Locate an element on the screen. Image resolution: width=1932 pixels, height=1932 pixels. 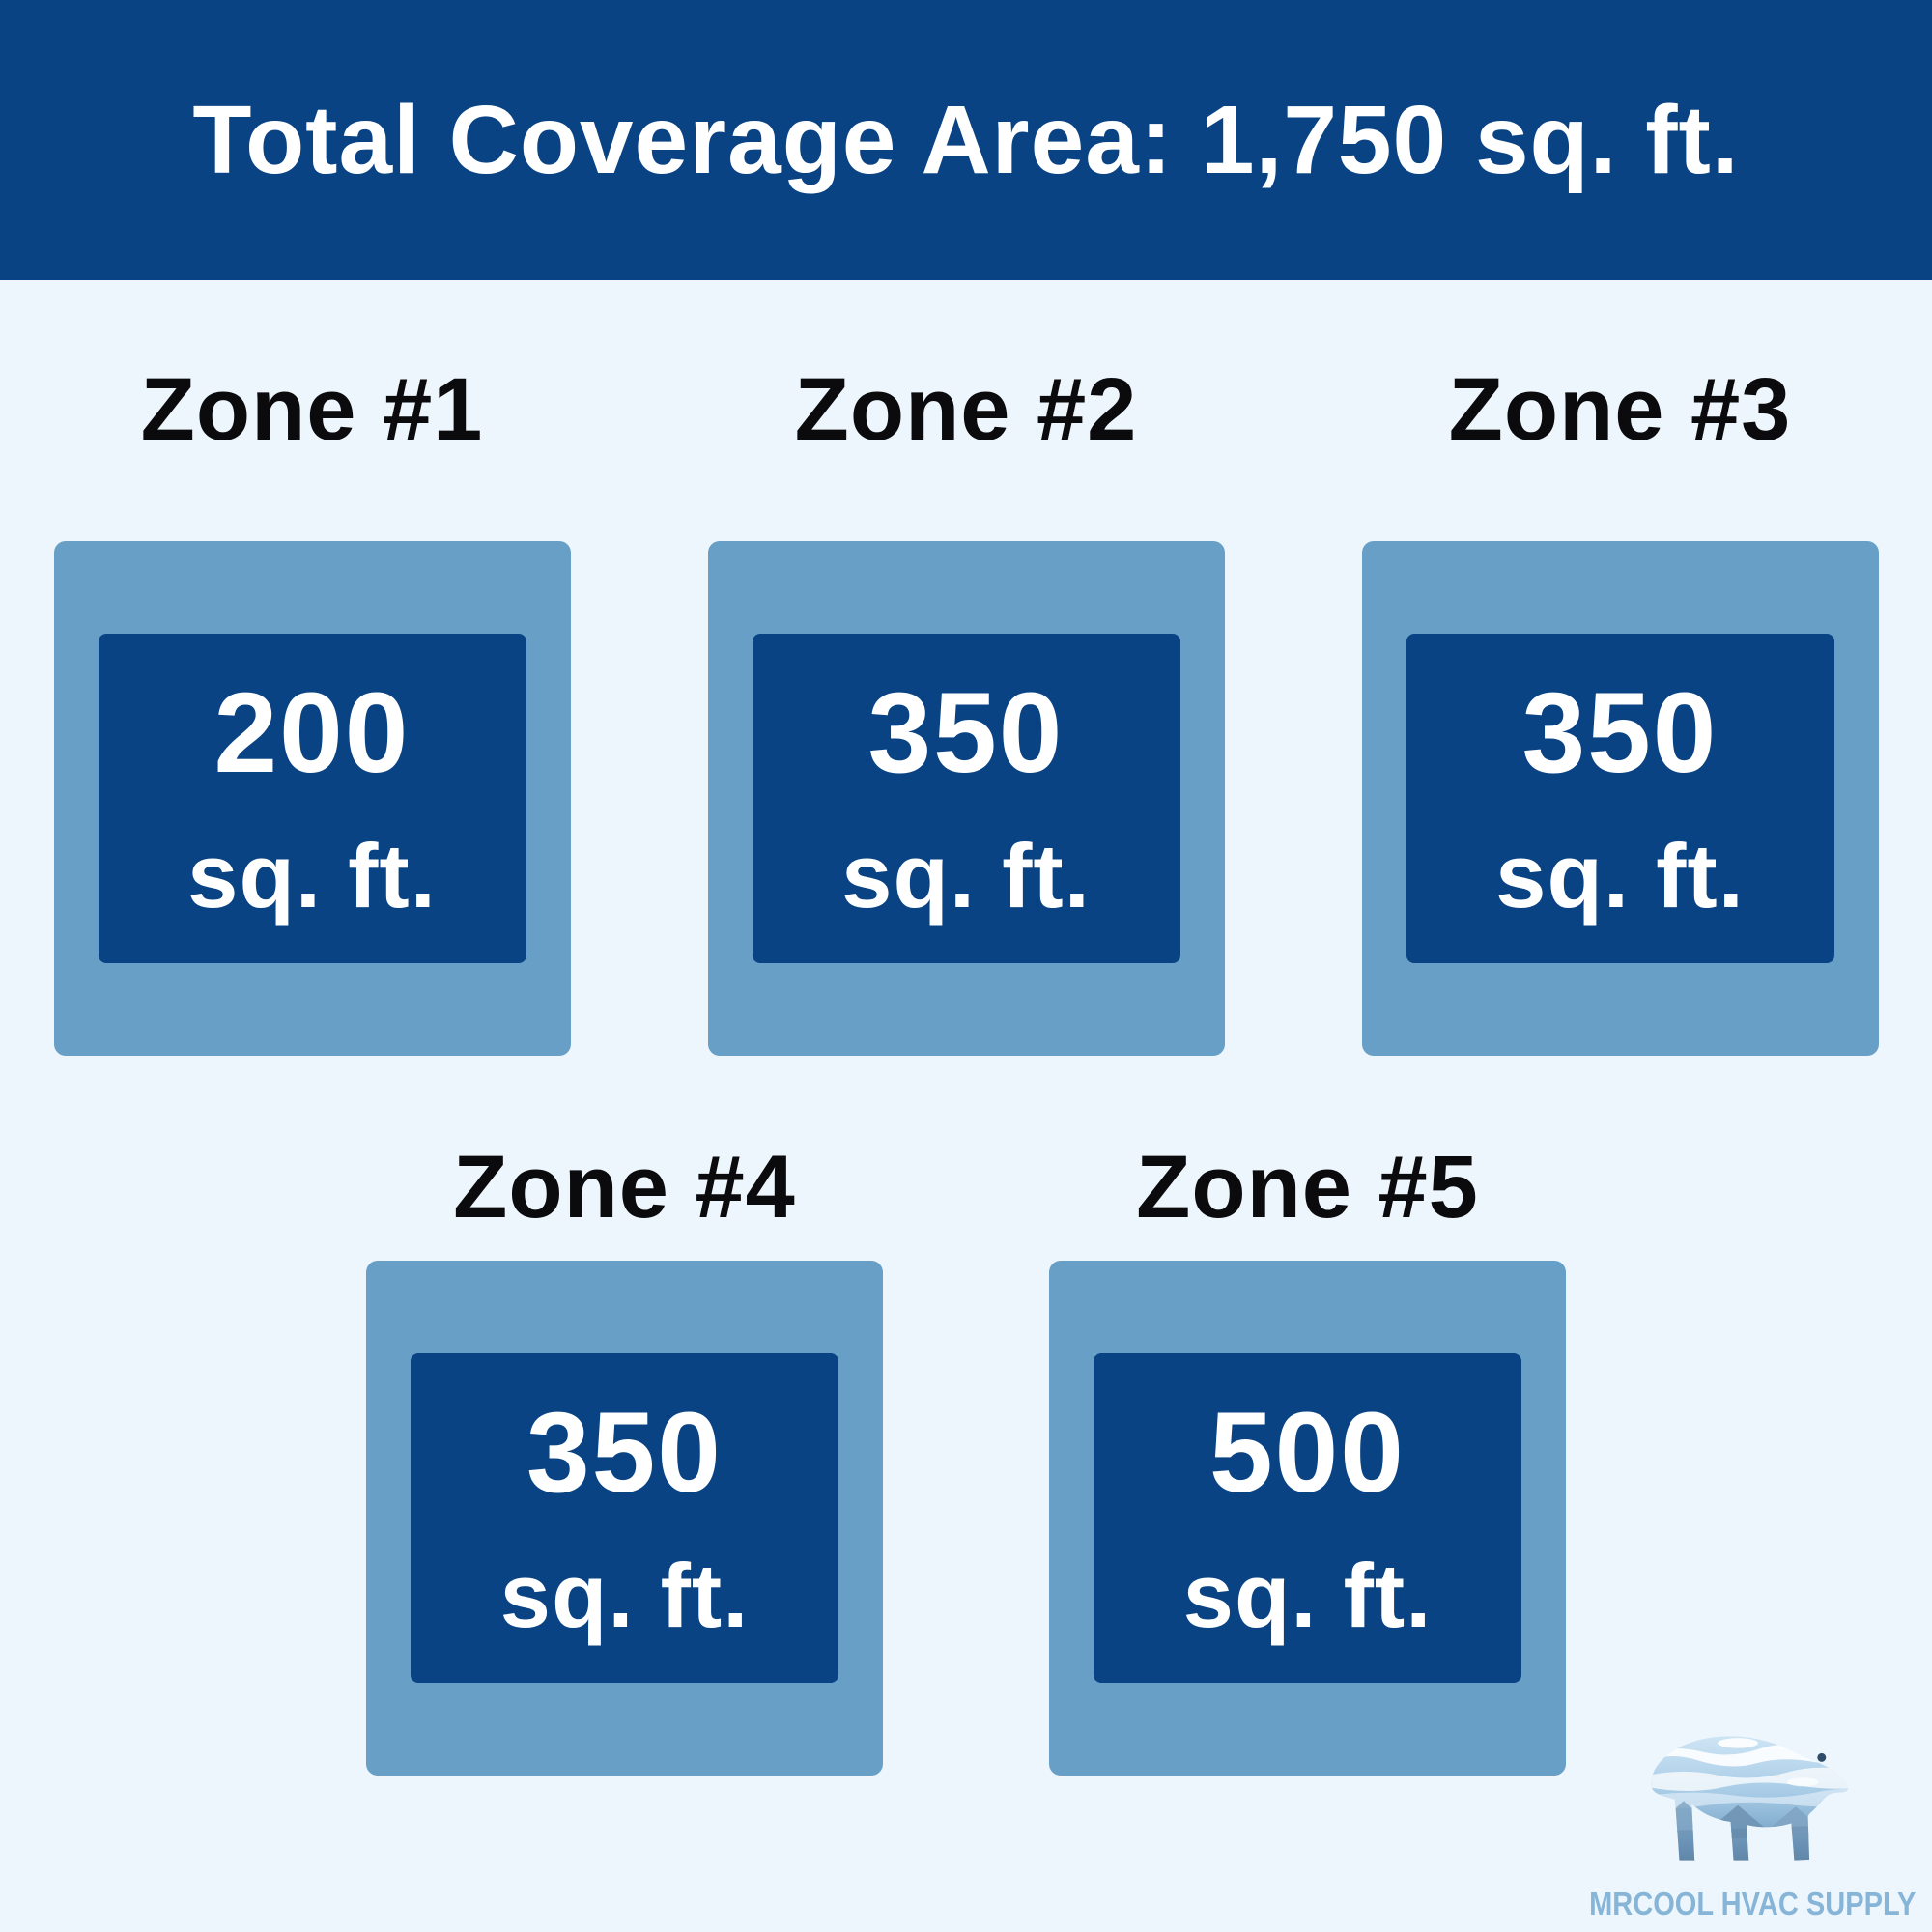
zone-4-coverage-box: 350 sq. ft. is located at coordinates (624, 1518).